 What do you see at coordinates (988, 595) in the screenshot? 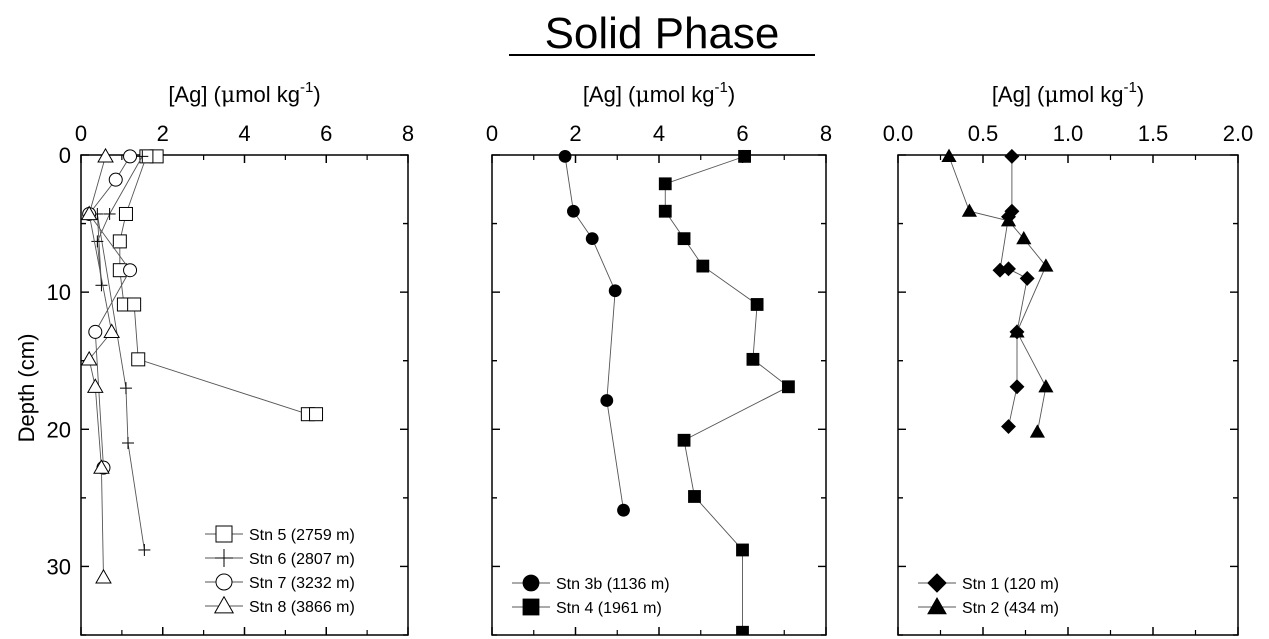
I see `legend: Stn 1 (120 m) Stn 2 (434 m)` at bounding box center [988, 595].